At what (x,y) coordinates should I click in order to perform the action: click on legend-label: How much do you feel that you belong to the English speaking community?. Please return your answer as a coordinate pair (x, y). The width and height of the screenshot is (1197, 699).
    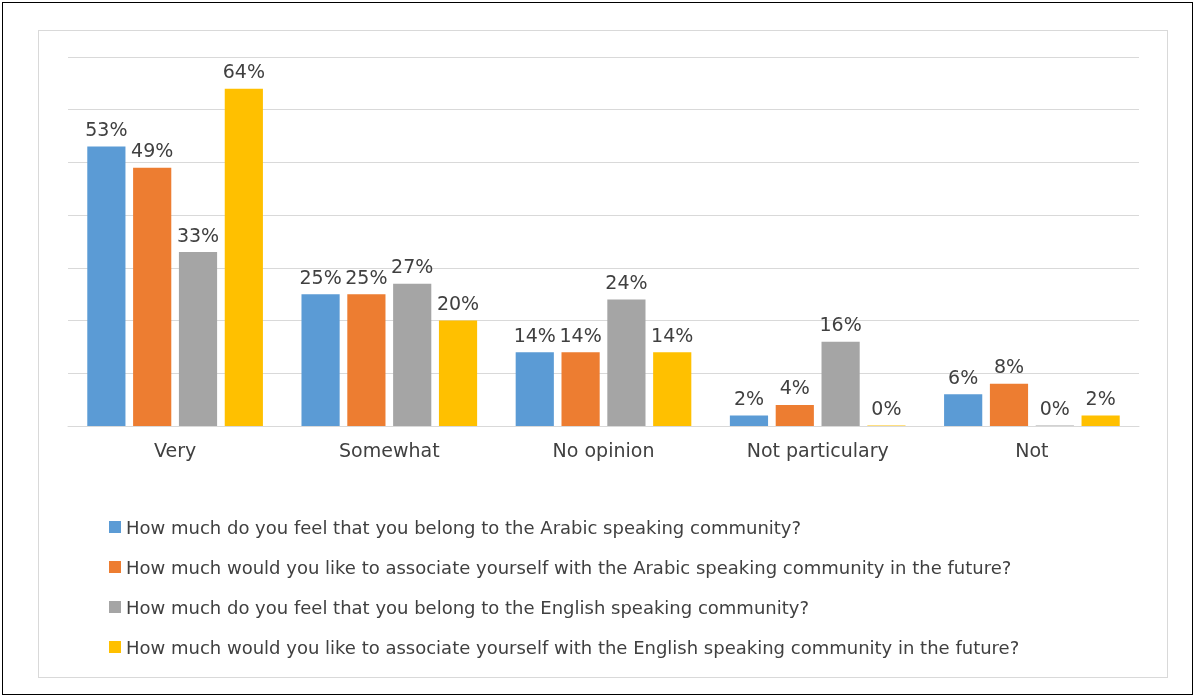
    Looking at the image, I should click on (467, 607).